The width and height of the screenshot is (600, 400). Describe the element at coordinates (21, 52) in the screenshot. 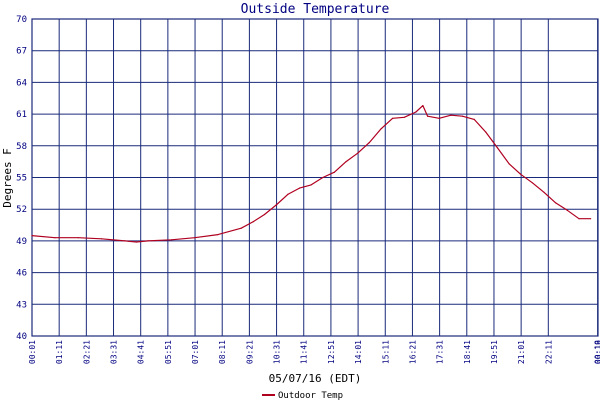

I see `y-tick-label: 67` at that location.